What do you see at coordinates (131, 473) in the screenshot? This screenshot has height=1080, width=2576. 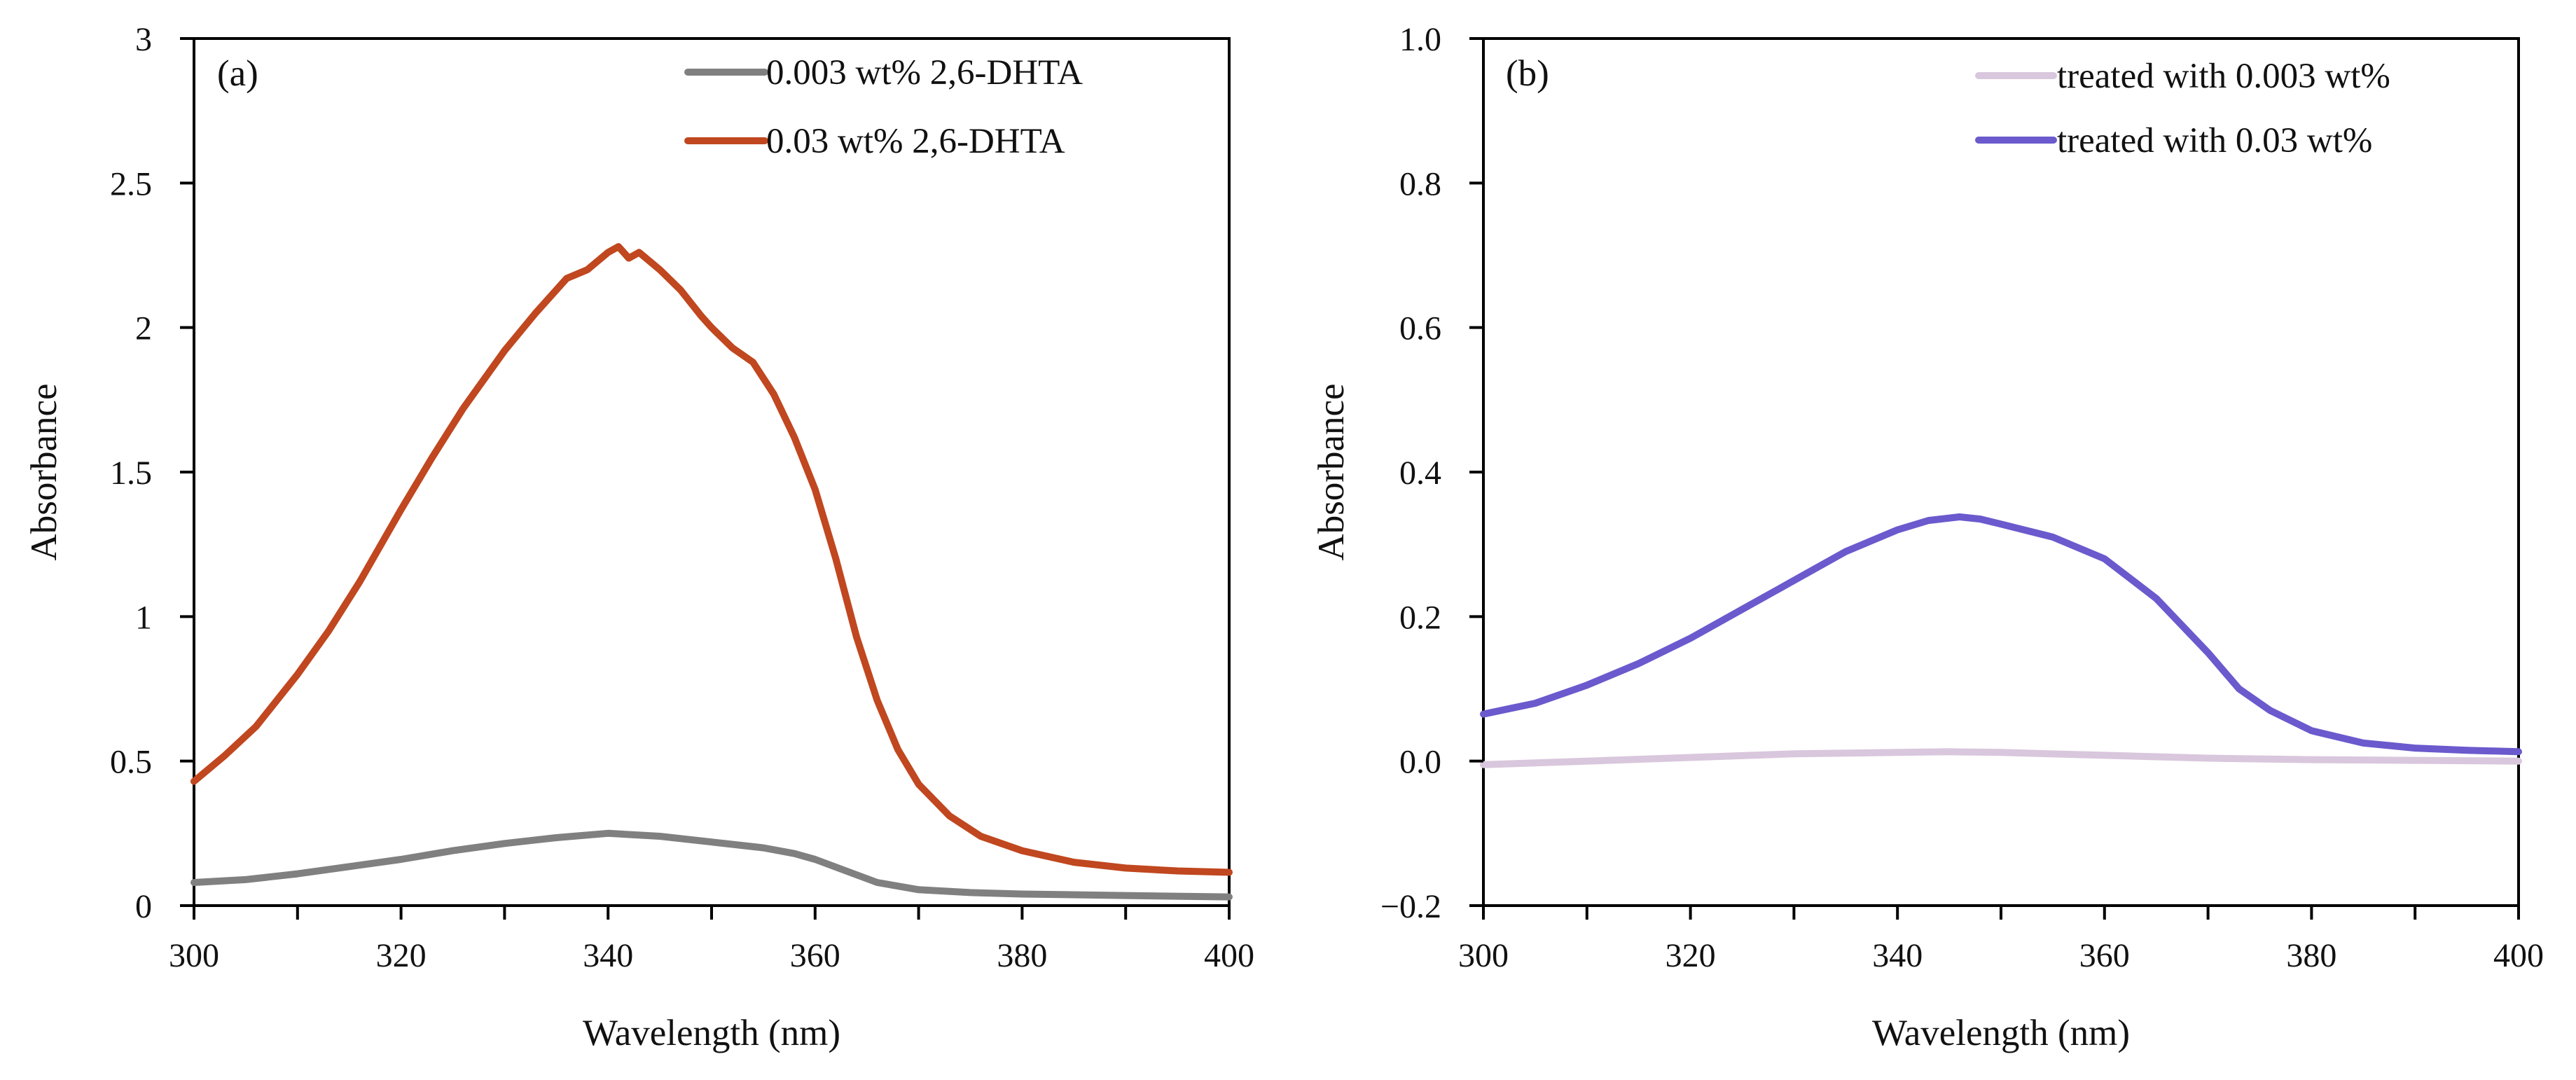 I see `panel-a-y-tick-label-3: 1.5` at bounding box center [131, 473].